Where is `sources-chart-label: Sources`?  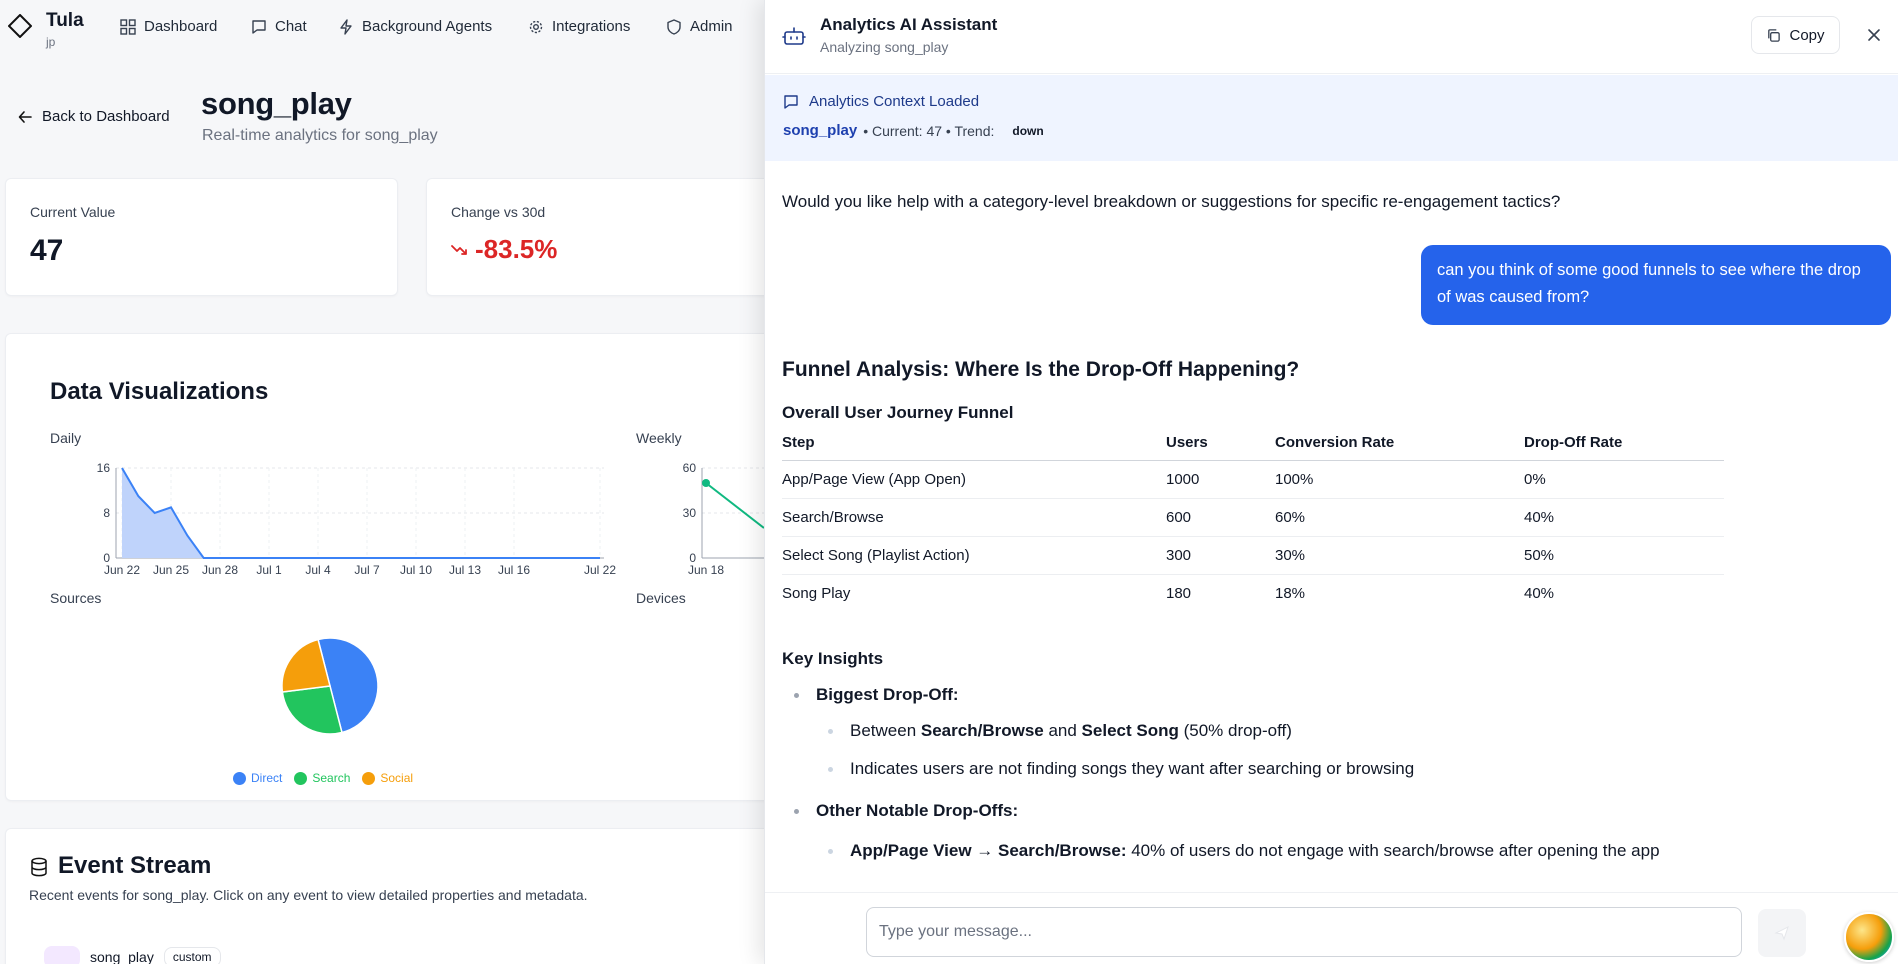 sources-chart-label: Sources is located at coordinates (76, 598).